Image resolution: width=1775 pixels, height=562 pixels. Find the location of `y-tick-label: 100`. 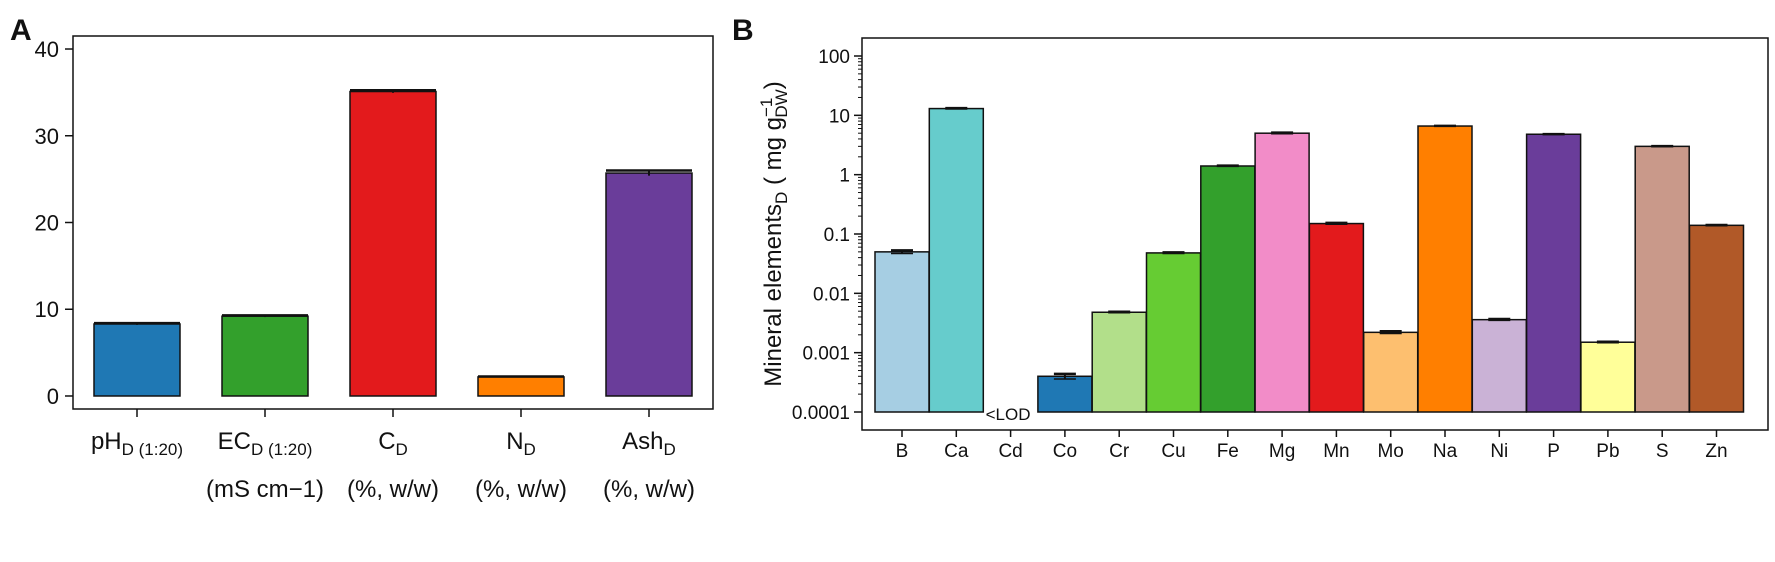

y-tick-label: 100 is located at coordinates (834, 57).